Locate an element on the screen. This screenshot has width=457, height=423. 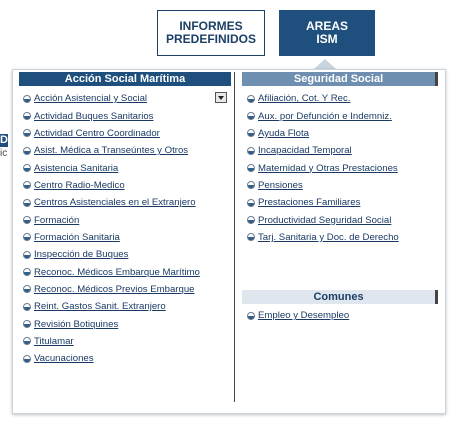
menu-item-link: Centros Asistenciales en el Extranjero is located at coordinates (115, 203).